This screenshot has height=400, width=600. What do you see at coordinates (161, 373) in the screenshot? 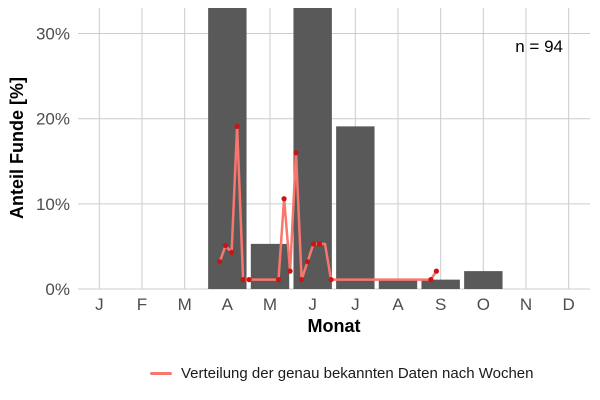
I see `legend-line-key` at bounding box center [161, 373].